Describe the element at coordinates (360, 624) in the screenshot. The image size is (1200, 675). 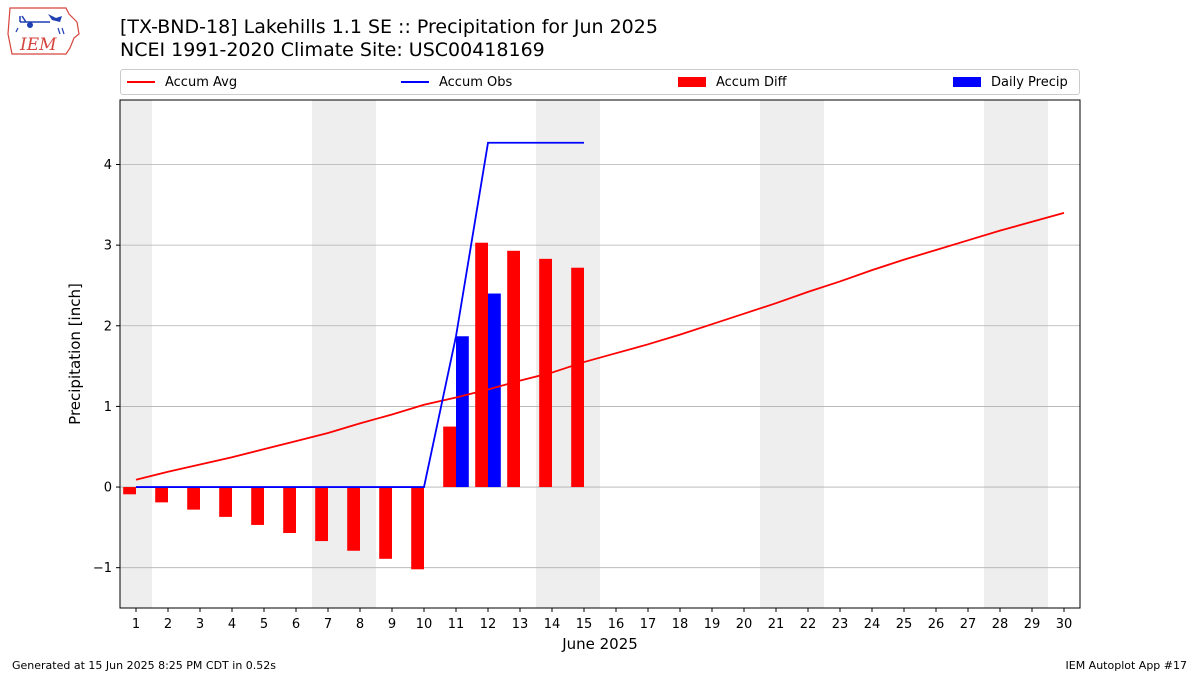
I see `x-tick-label-8: 8` at that location.